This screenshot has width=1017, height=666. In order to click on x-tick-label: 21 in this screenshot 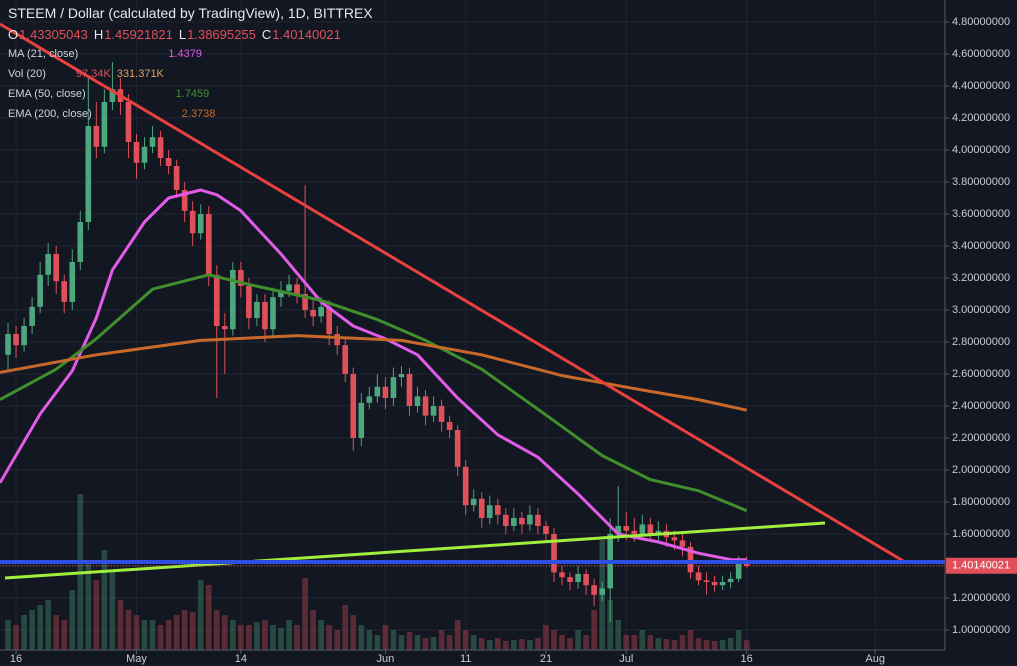, I will do `click(546, 659)`.